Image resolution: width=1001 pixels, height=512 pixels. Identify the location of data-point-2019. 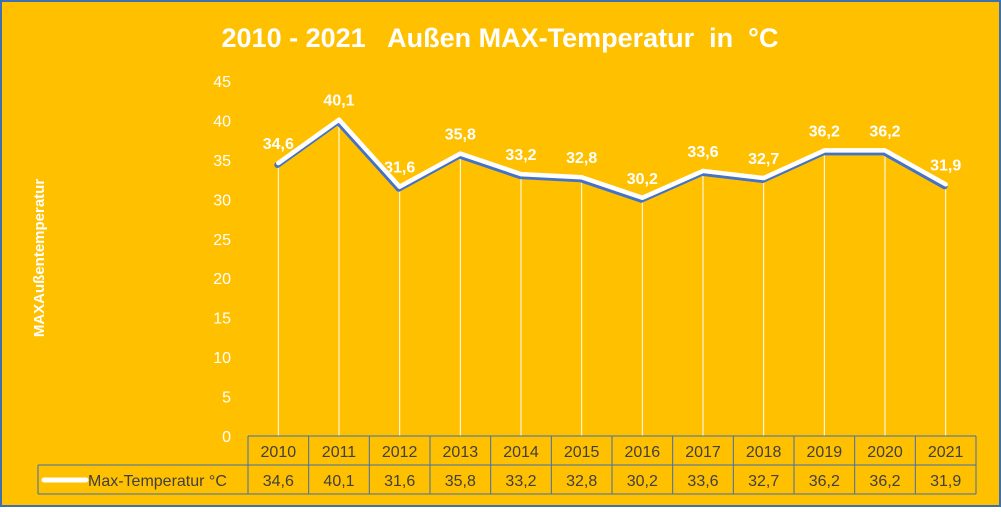
(824, 150).